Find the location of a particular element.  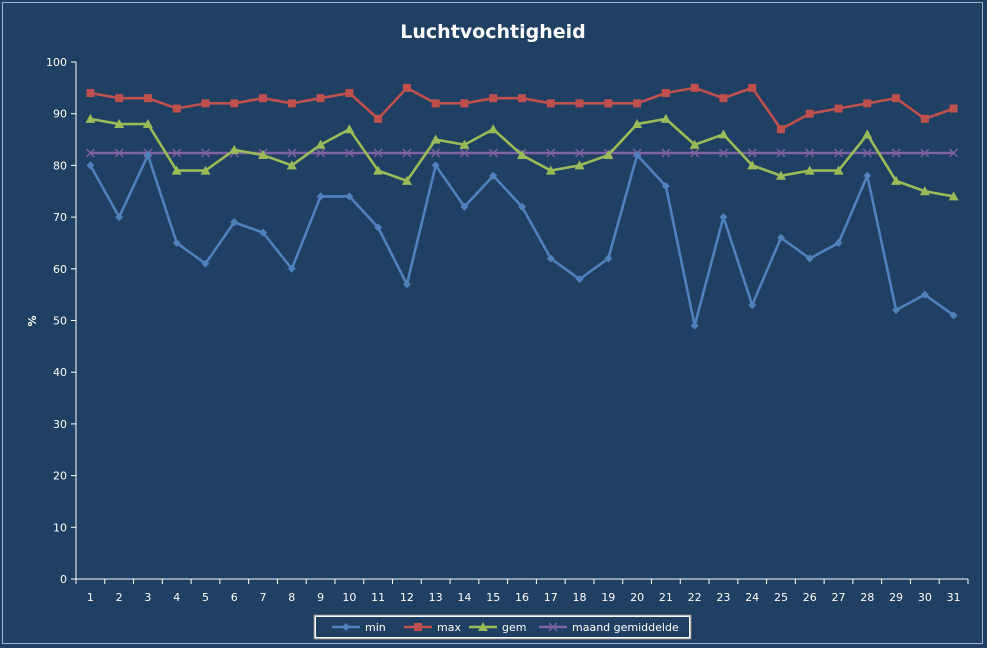

x-tick-label: 16 is located at coordinates (522, 597).